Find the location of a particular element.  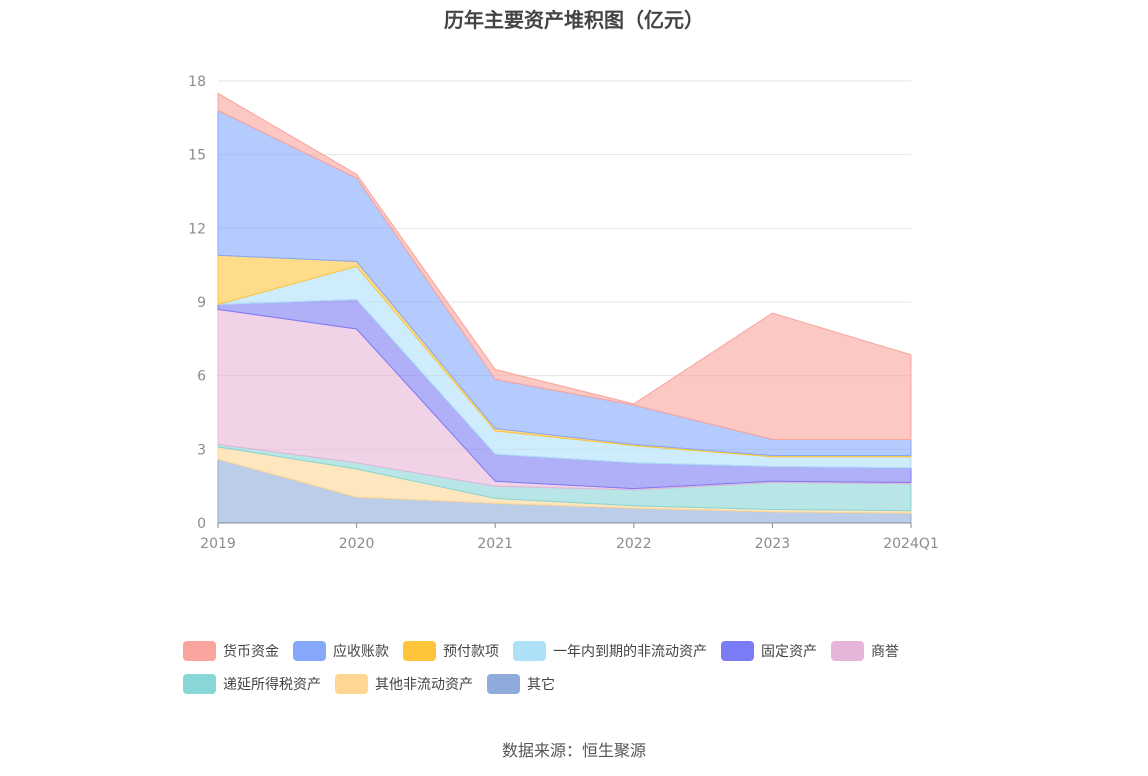

legend-label: 其他非流动资产 is located at coordinates (424, 685).